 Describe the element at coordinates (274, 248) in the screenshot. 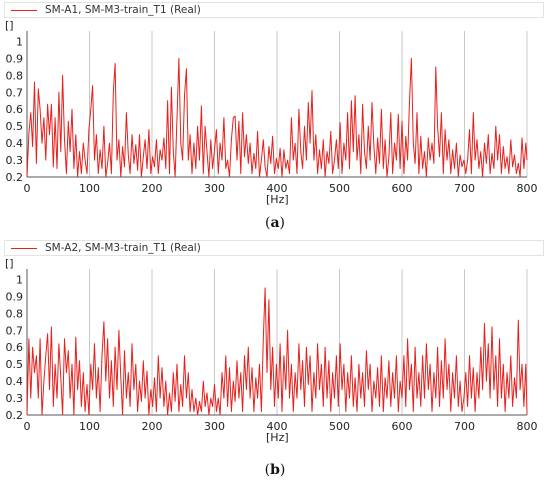

I see `legend: SM-A2, SM-M3-train_T1 (Real)` at that location.